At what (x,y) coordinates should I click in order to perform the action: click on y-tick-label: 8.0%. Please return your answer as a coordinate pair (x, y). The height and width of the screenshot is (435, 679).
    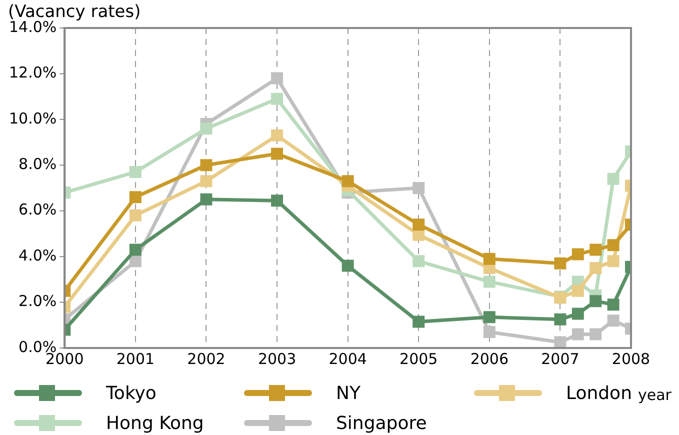
    Looking at the image, I should click on (37, 164).